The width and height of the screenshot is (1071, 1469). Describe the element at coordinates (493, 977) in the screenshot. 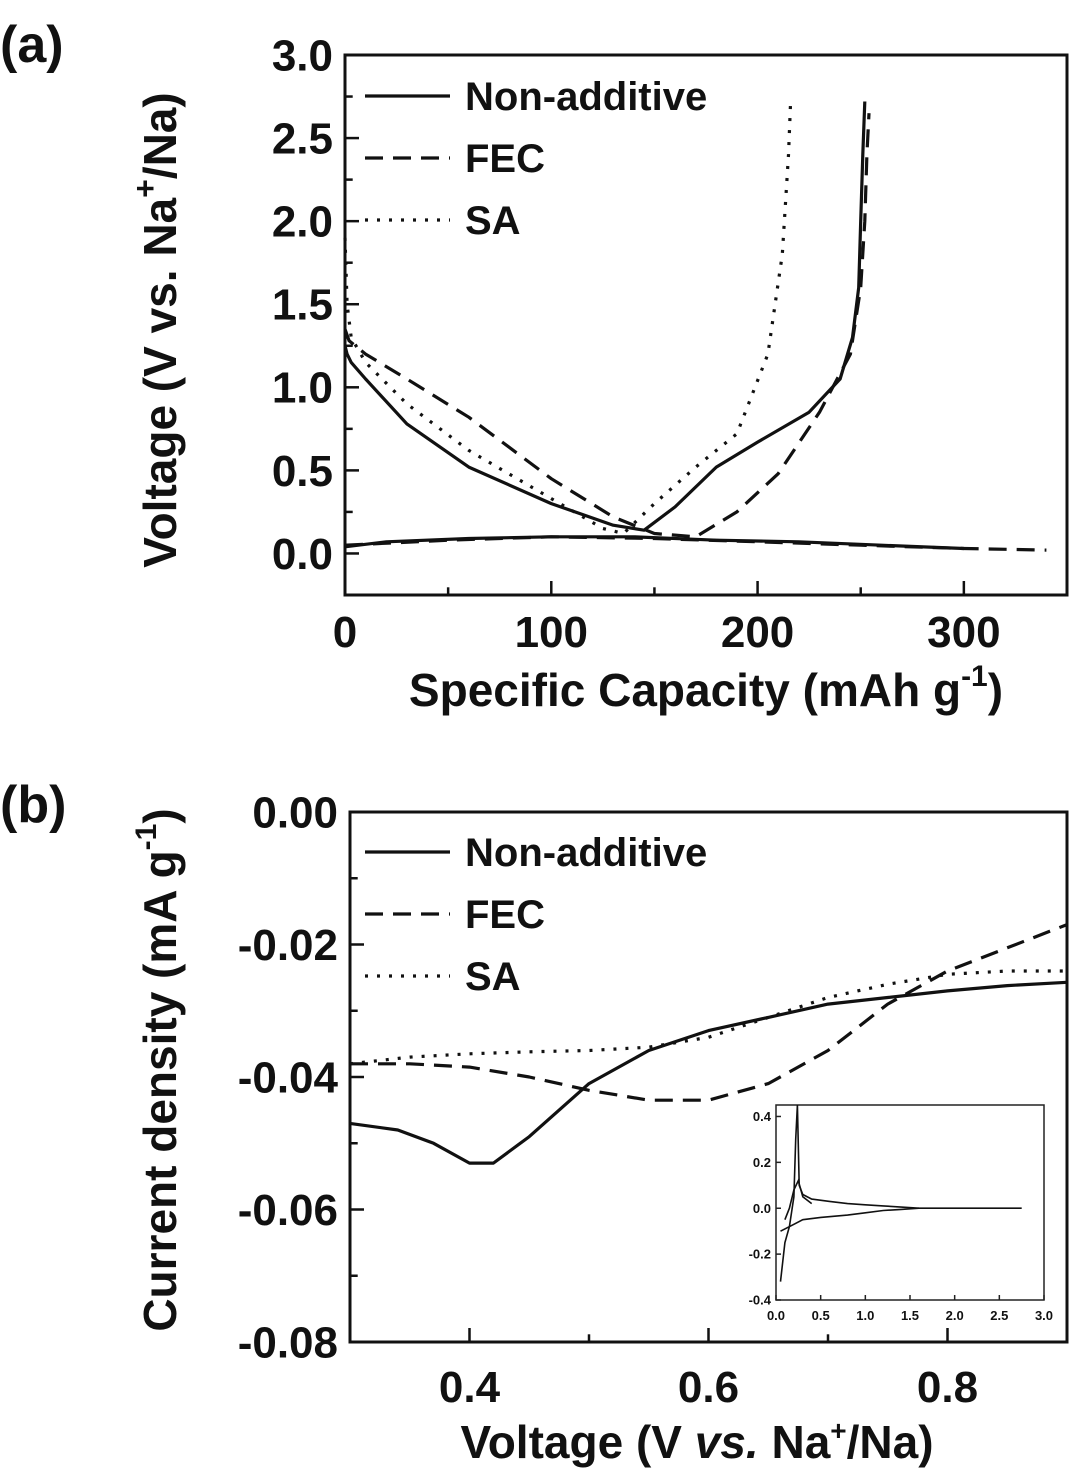

I see `legend-b-sa-label: SA` at that location.